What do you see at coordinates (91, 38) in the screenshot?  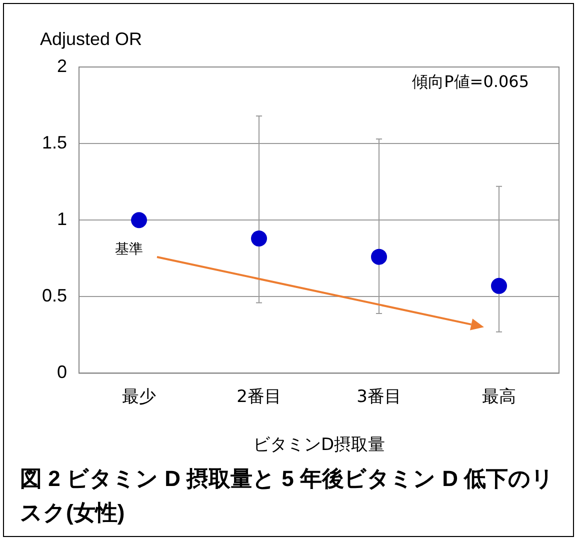 I see `y-axis-title: Adjusted OR` at bounding box center [91, 38].